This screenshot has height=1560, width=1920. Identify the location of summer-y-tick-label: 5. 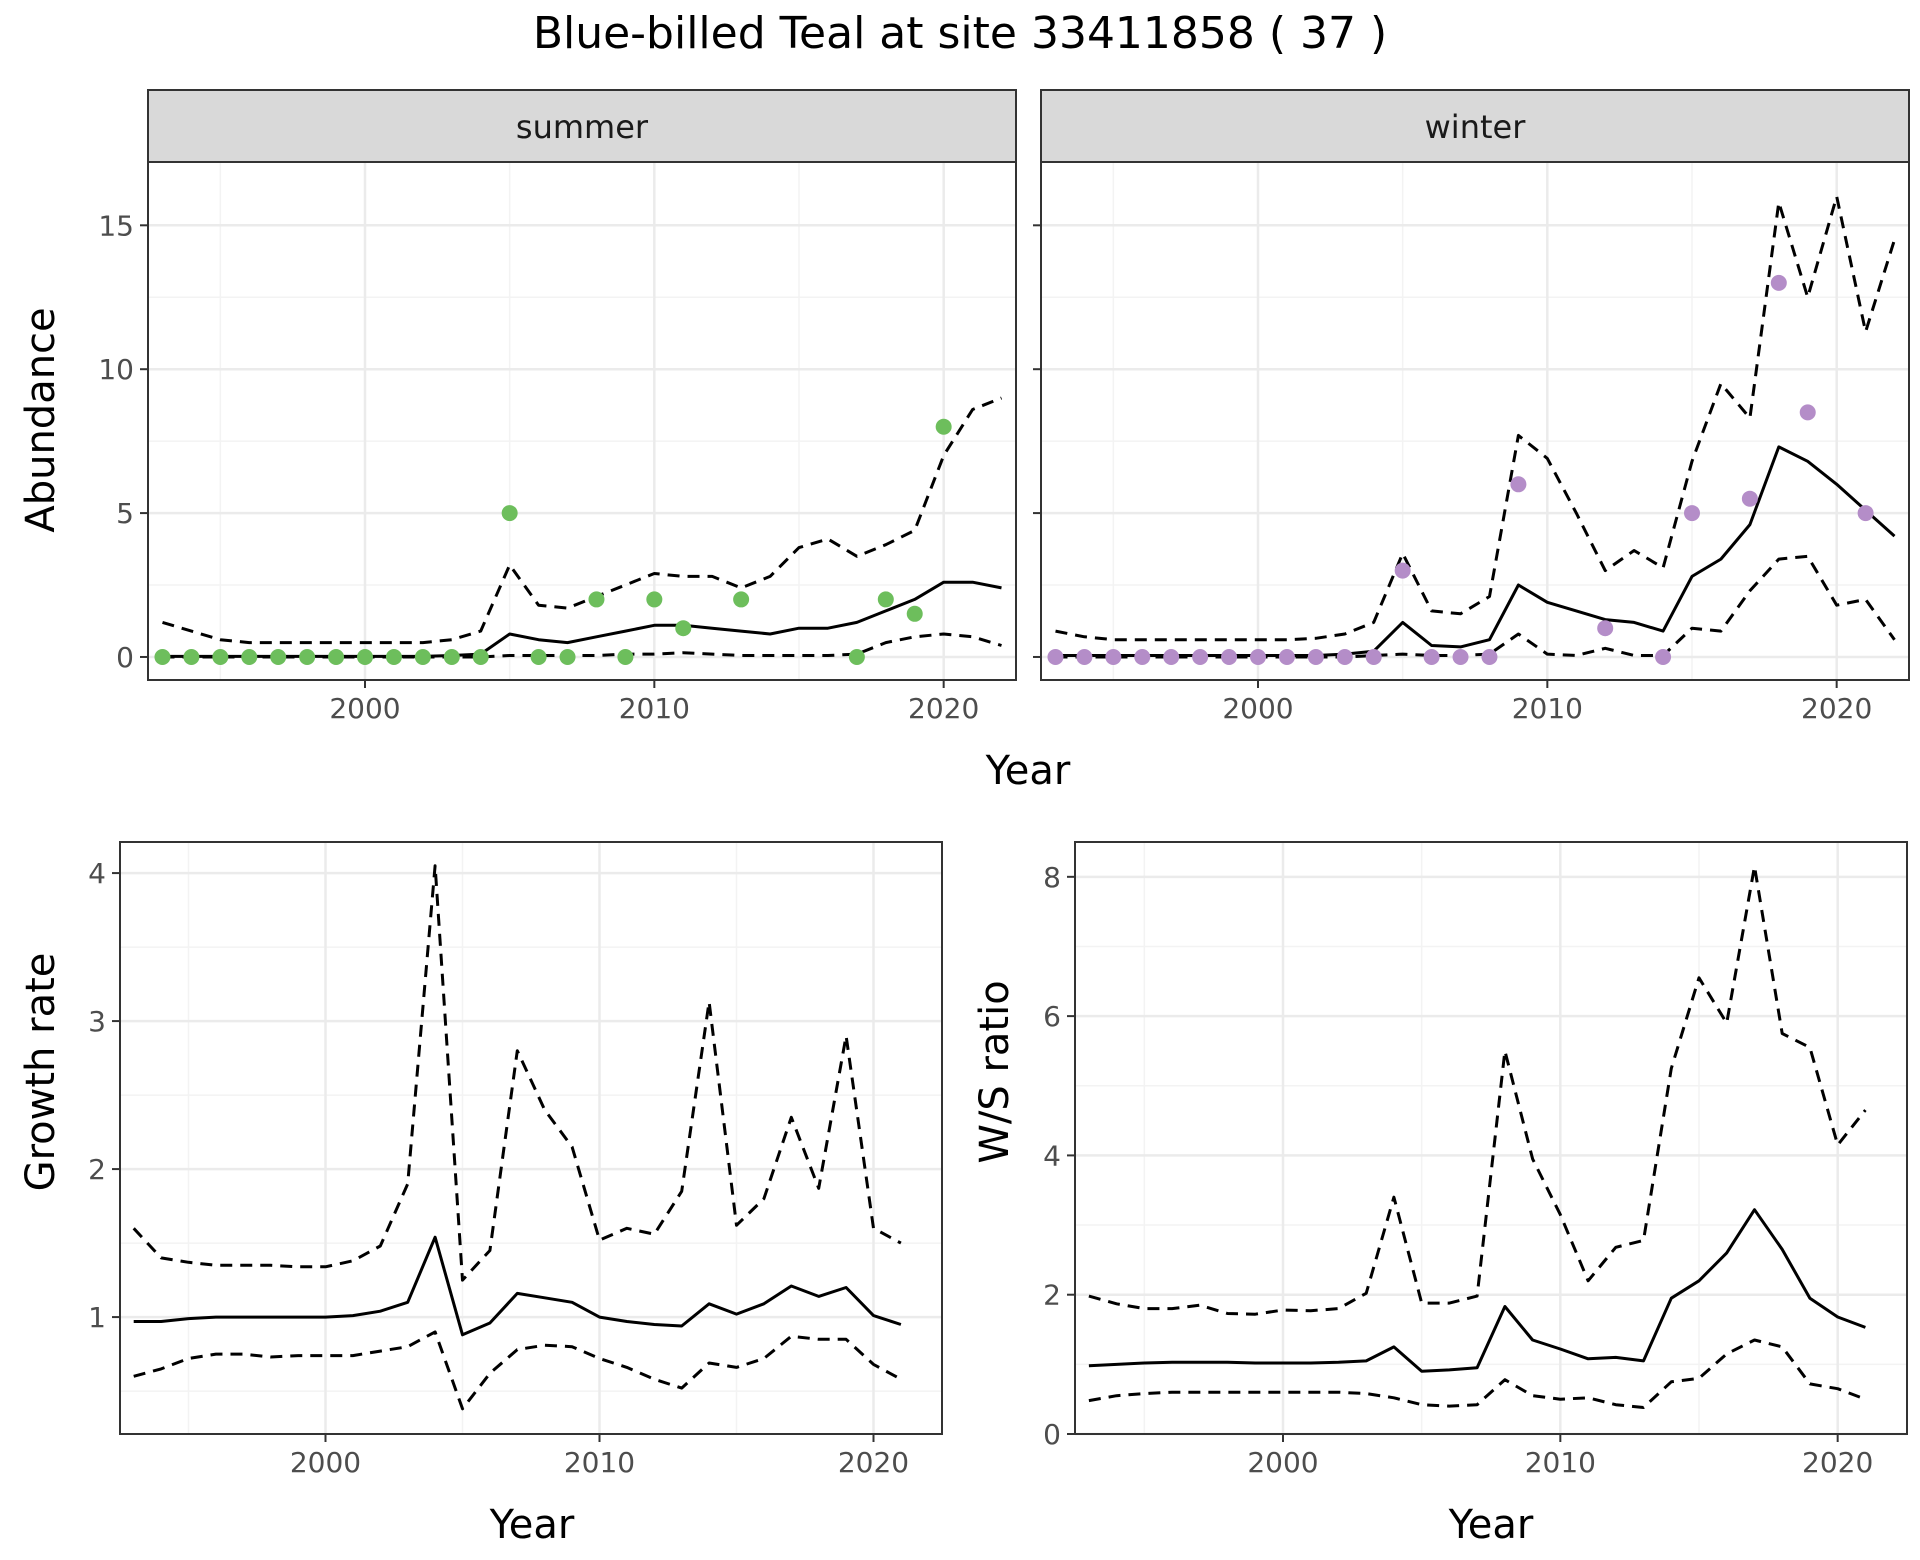
(125, 513).